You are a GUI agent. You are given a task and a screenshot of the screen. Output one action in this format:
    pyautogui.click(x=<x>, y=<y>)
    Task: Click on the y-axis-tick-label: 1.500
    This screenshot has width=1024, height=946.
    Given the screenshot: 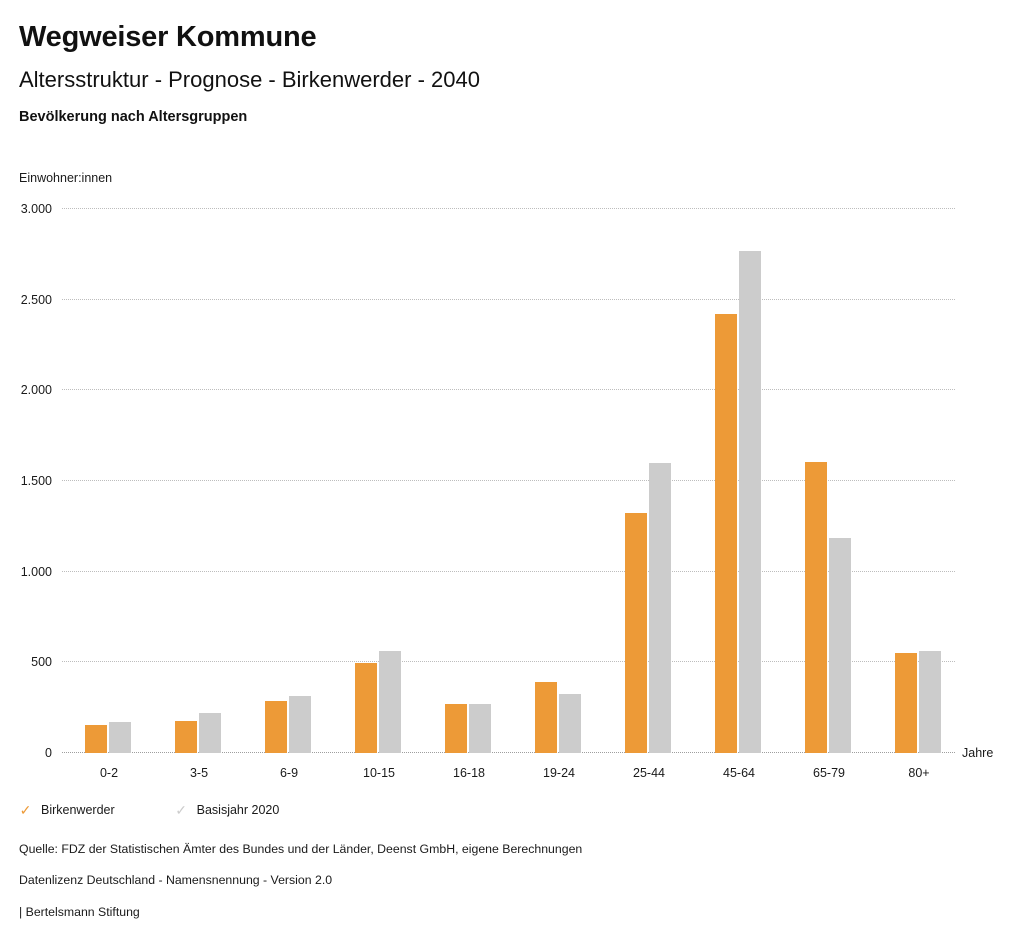 What is the action you would take?
    pyautogui.click(x=36, y=481)
    